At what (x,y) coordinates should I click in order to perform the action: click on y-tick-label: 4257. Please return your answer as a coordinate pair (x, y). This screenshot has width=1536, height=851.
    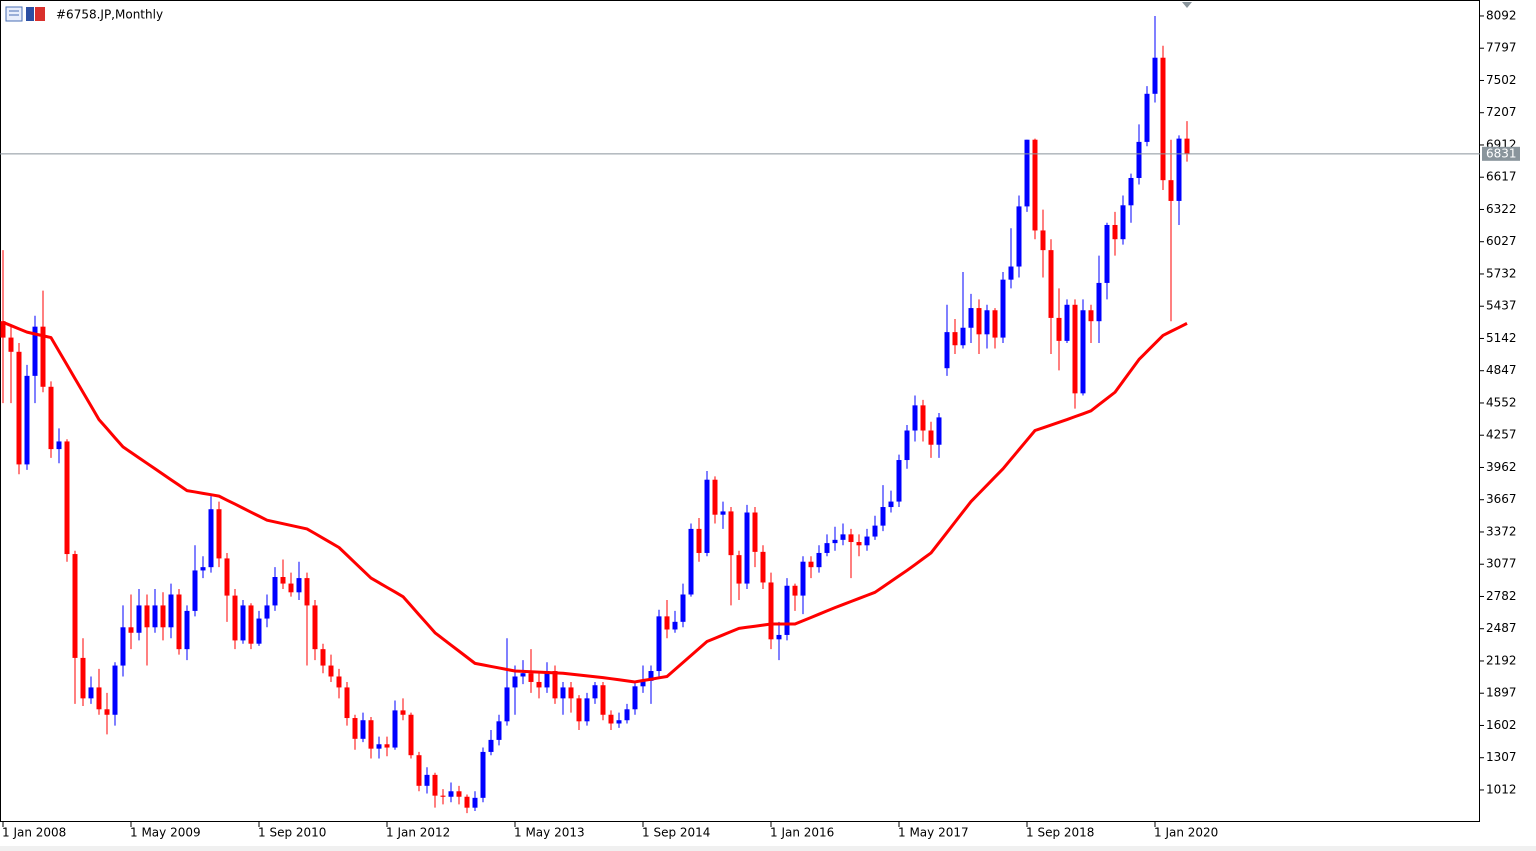
    Looking at the image, I should click on (1501, 435).